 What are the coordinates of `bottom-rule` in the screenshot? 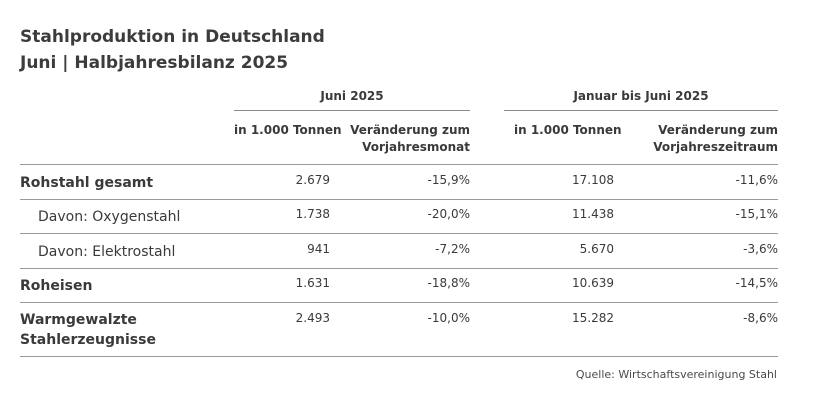 It's located at (399, 356).